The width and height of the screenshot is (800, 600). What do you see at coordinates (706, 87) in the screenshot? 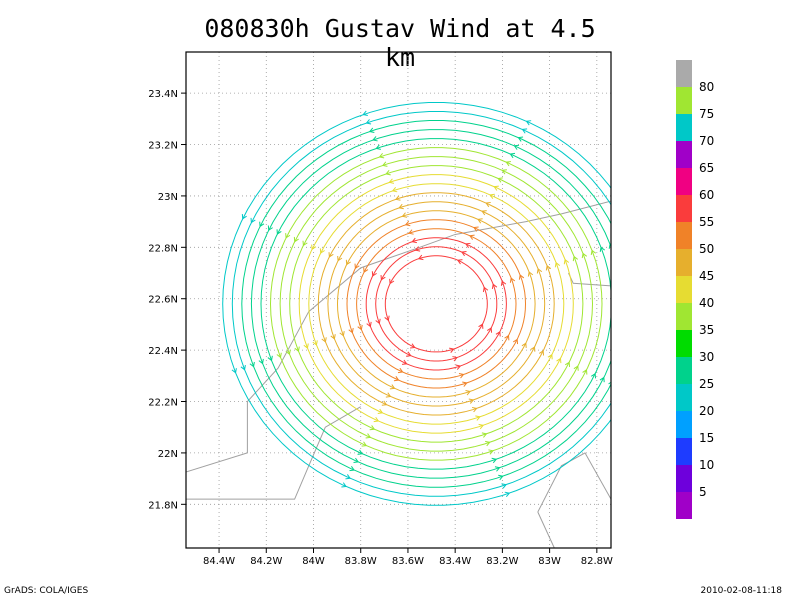
I see `colorbar-label: 80` at bounding box center [706, 87].